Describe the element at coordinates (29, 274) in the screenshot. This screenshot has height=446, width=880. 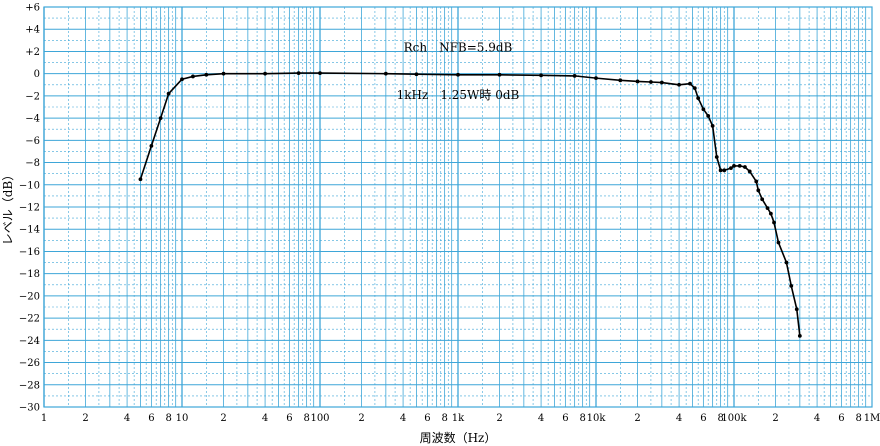
I see `y-tick-label: −18` at that location.